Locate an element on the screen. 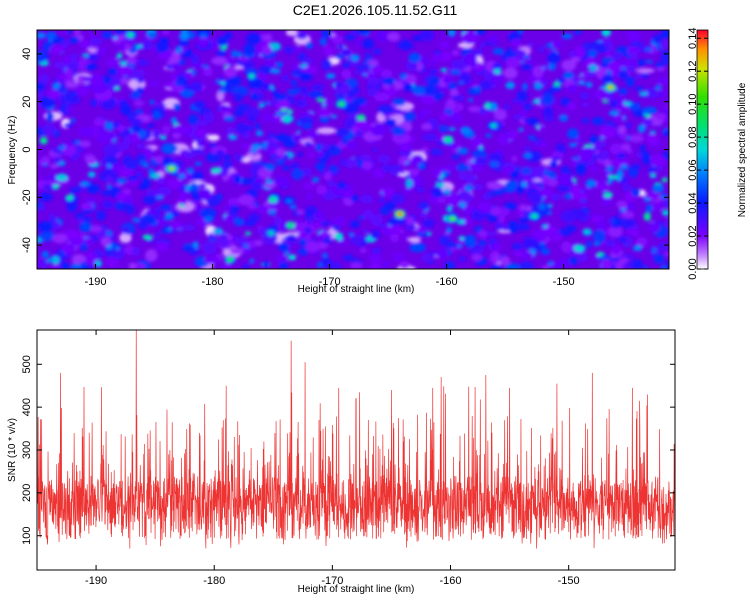 The height and width of the screenshot is (600, 750). y-tick-label: -40 is located at coordinates (27, 245).